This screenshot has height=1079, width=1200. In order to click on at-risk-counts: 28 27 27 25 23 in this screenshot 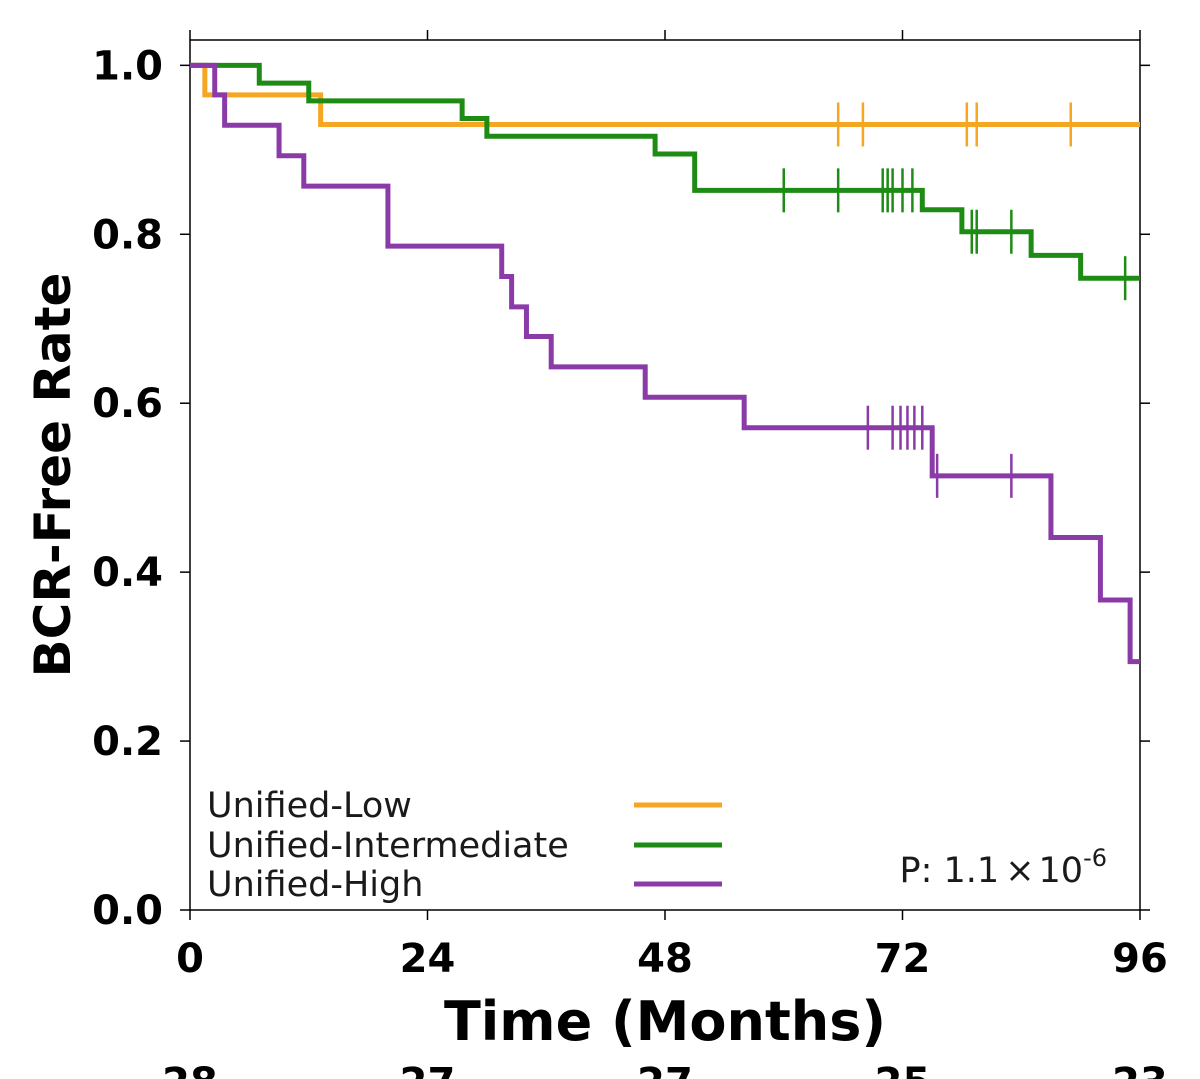, I will do `click(665, 1069)`.